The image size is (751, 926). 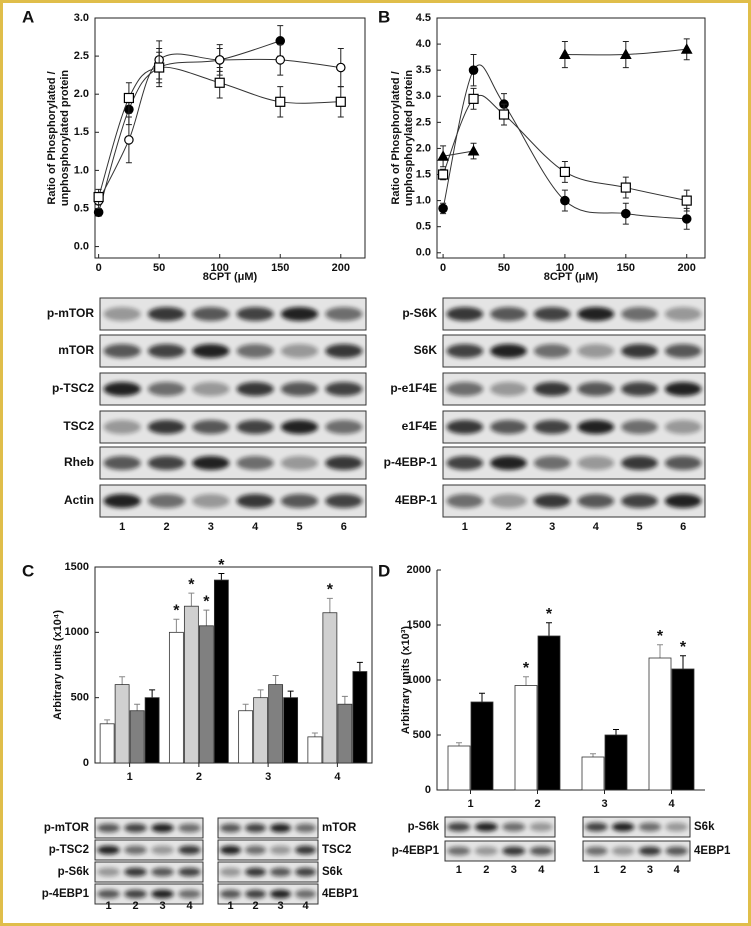 What do you see at coordinates (406, 680) in the screenshot?
I see `y-axis-label: Arbitrary units (x10³)` at bounding box center [406, 680].